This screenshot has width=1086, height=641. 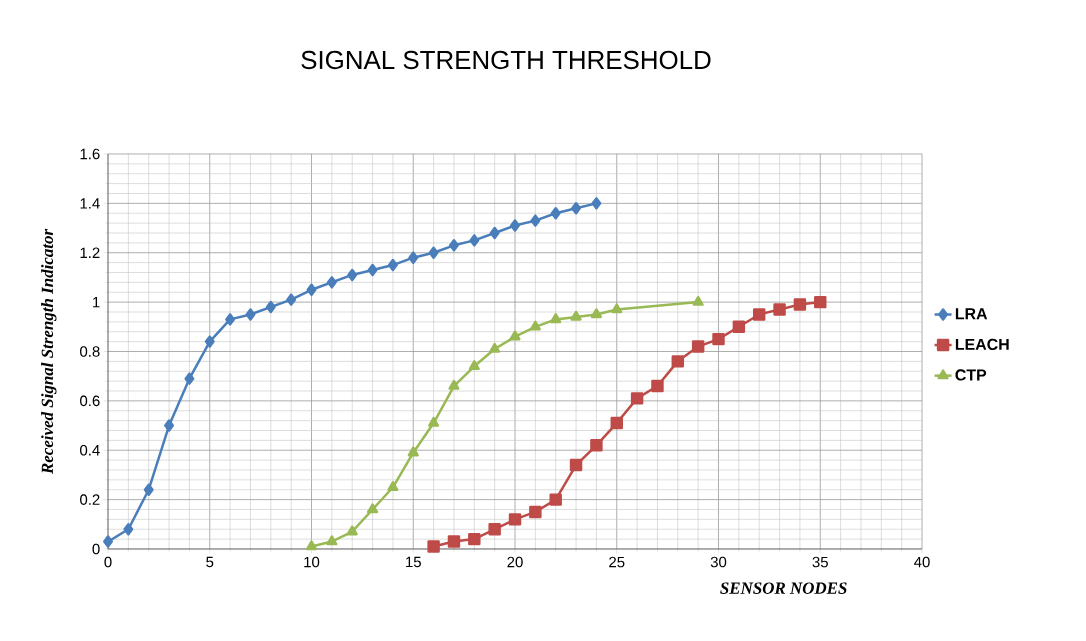 What do you see at coordinates (971, 375) in the screenshot?
I see `legend-label: CTP` at bounding box center [971, 375].